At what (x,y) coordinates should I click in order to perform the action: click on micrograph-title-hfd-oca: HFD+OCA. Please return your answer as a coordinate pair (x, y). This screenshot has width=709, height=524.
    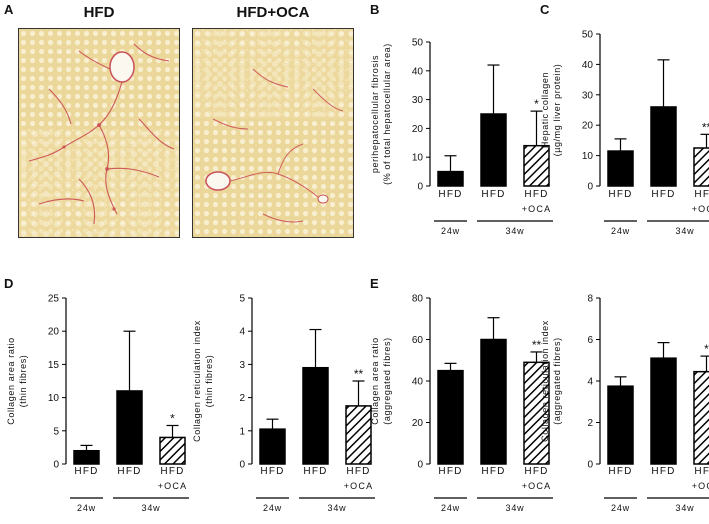
    Looking at the image, I should click on (273, 12).